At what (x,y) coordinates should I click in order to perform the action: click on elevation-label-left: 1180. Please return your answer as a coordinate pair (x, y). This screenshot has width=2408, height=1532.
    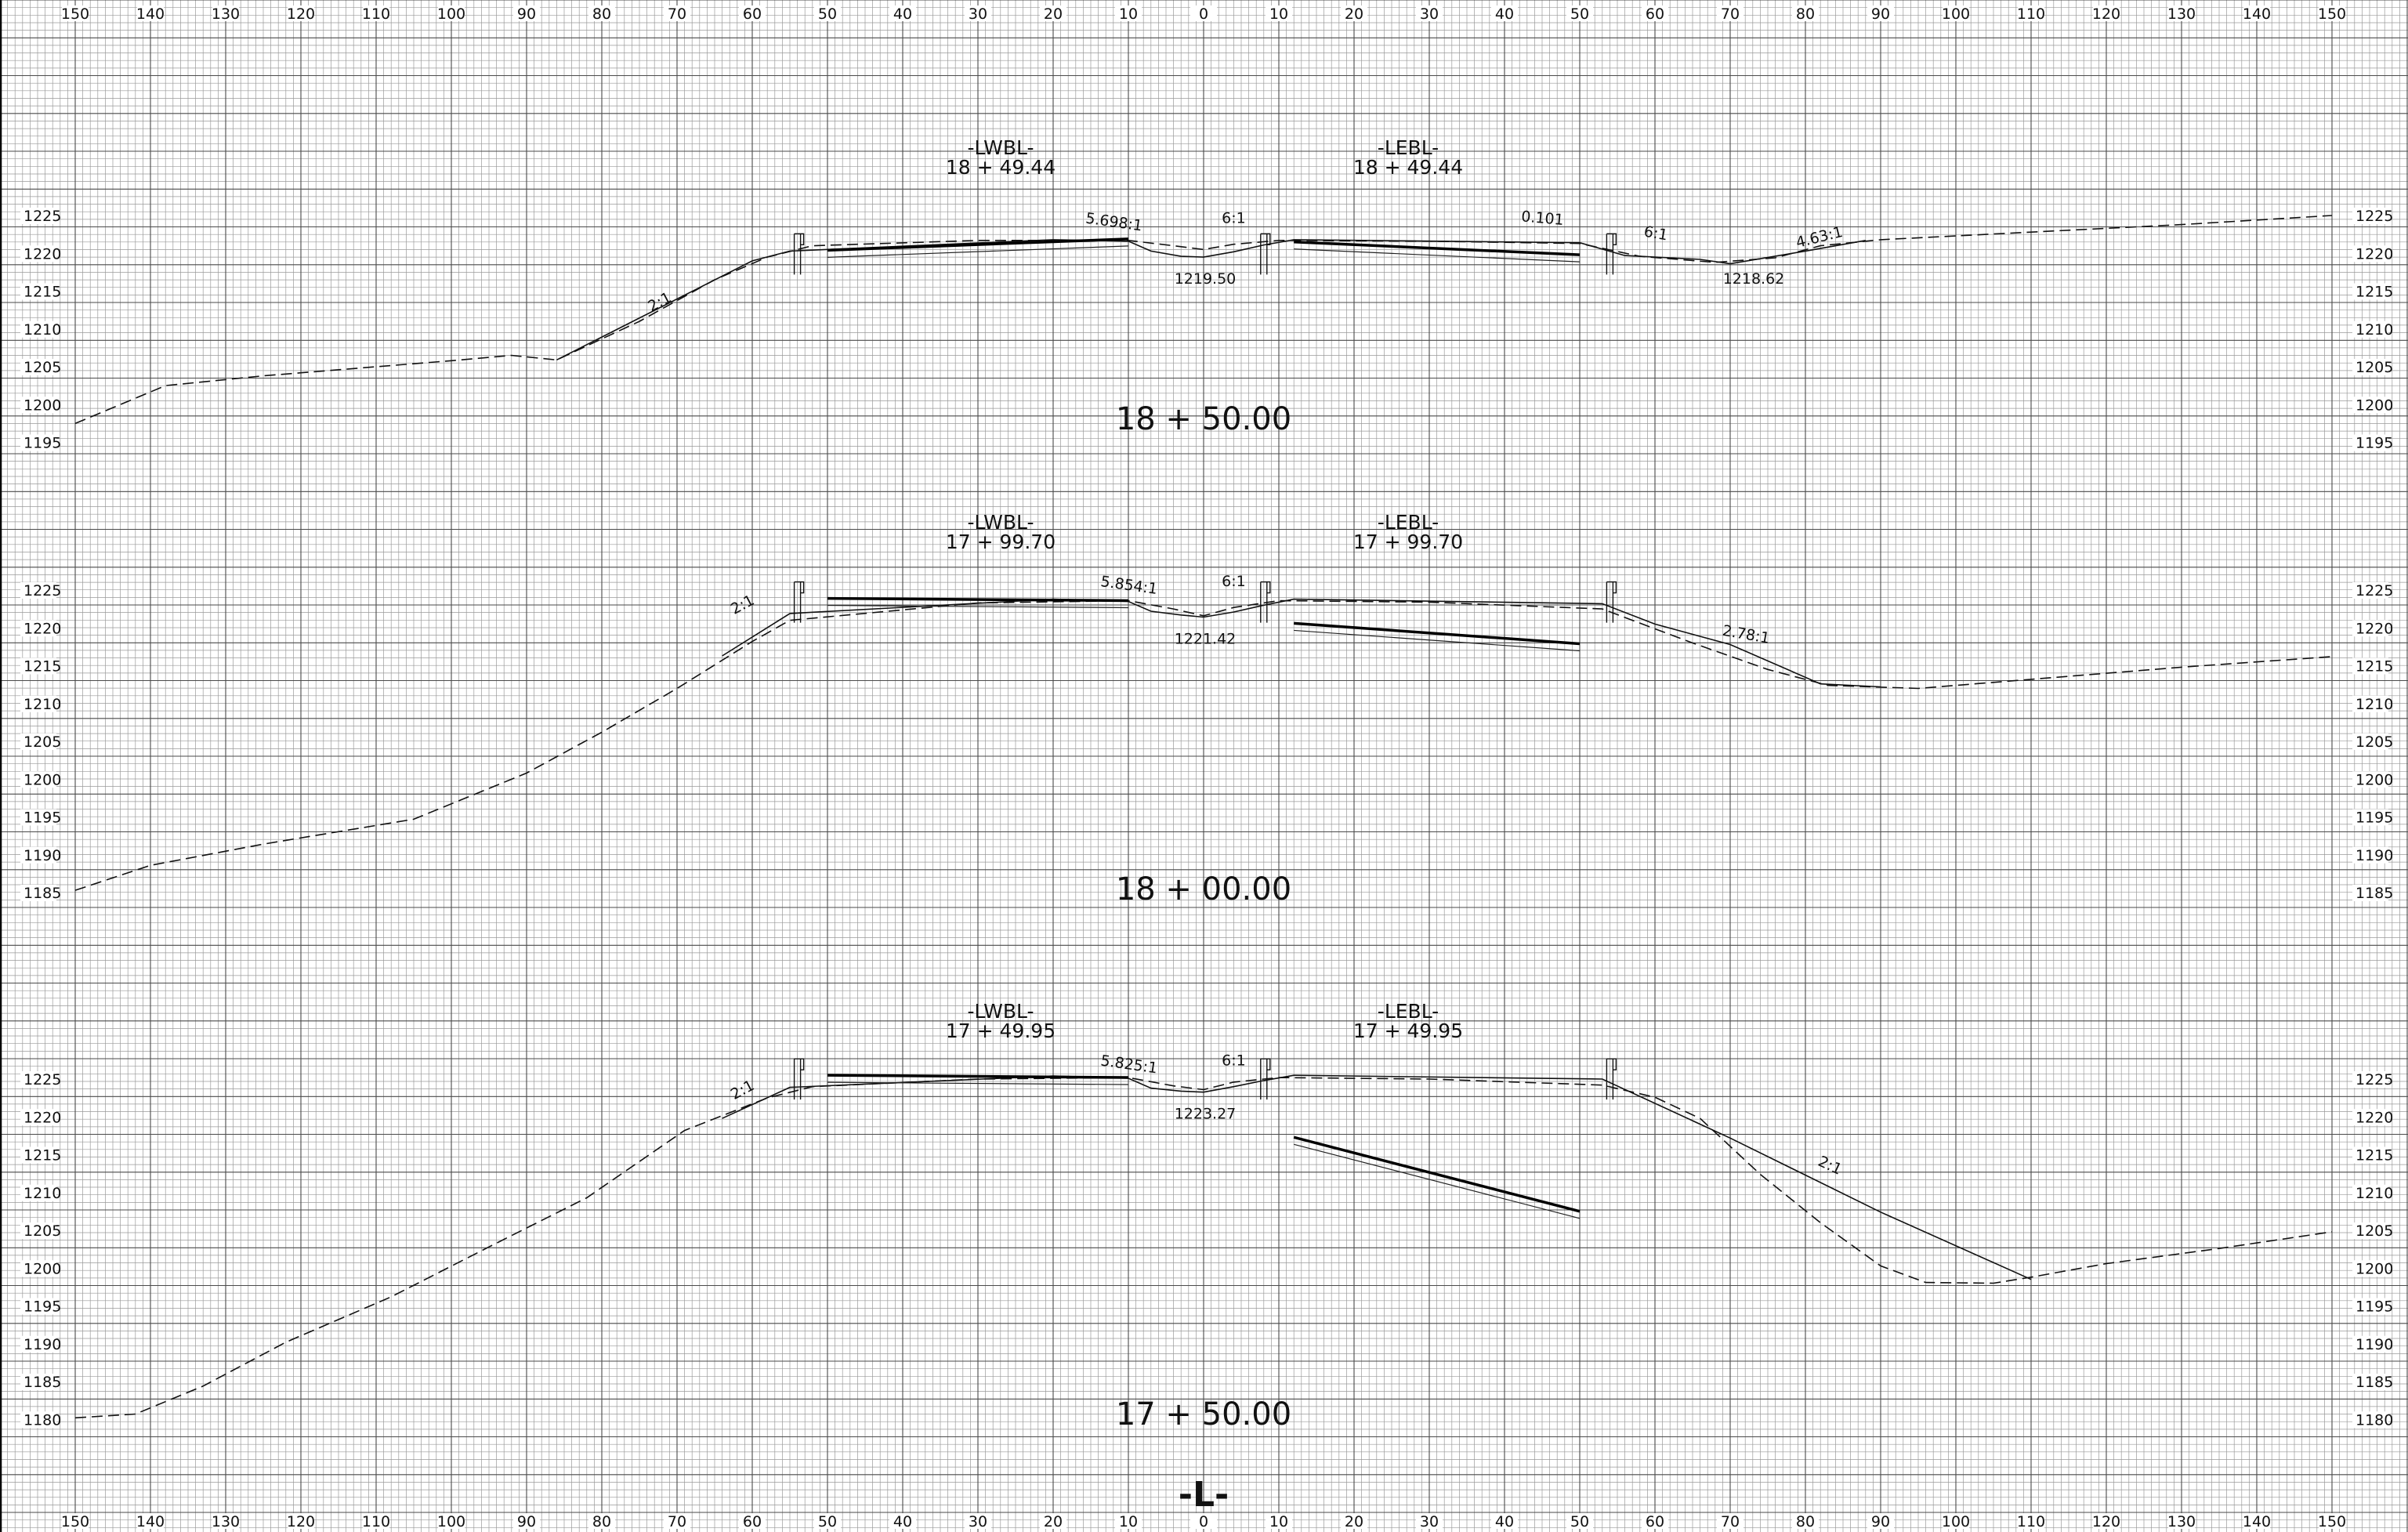
    Looking at the image, I should click on (42, 1420).